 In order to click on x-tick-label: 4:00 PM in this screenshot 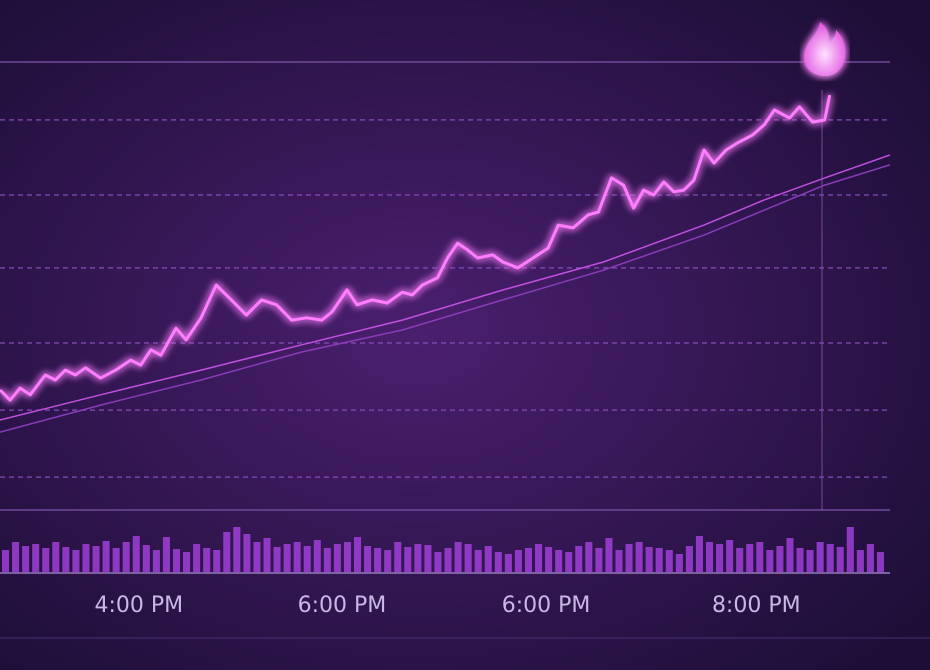, I will do `click(138, 605)`.